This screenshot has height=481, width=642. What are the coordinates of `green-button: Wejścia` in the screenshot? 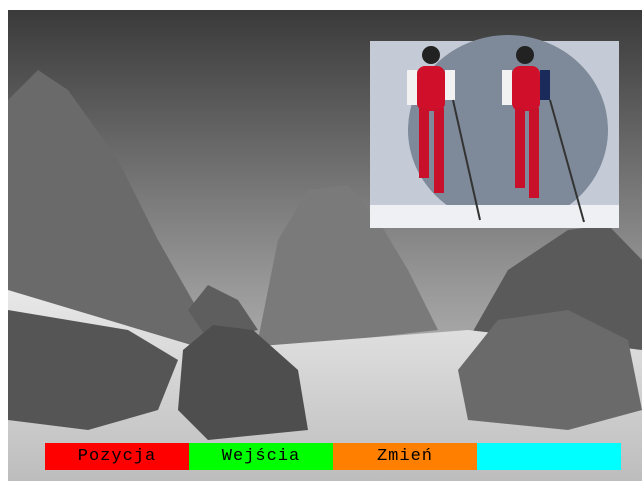 It's located at (261, 456).